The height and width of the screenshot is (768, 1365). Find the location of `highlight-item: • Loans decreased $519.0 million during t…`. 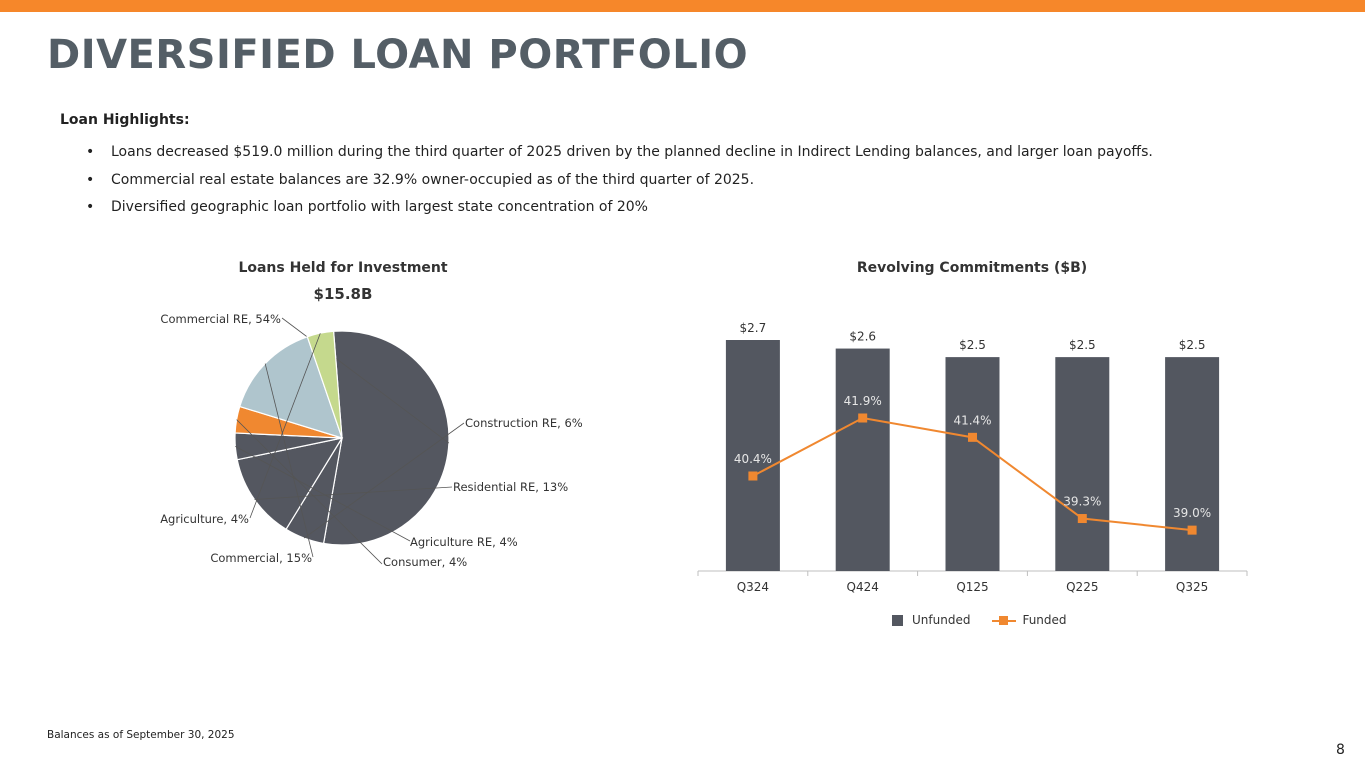

highlight-item: • Loans decreased $519.0 million during t… is located at coordinates (619, 153).